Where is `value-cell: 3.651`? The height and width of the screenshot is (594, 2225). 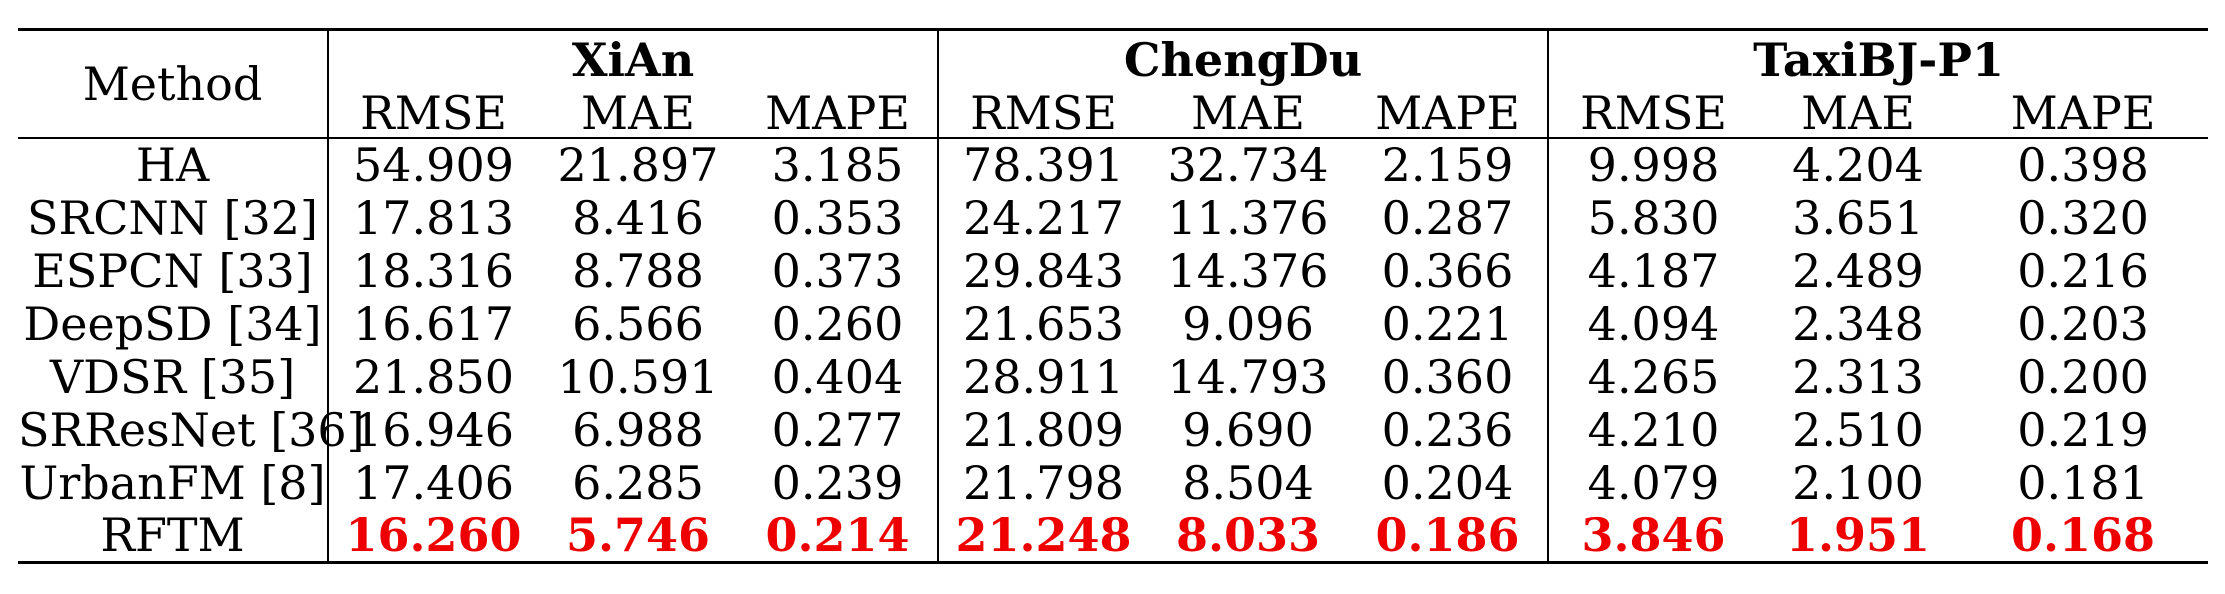
value-cell: 3.651 is located at coordinates (1858, 217).